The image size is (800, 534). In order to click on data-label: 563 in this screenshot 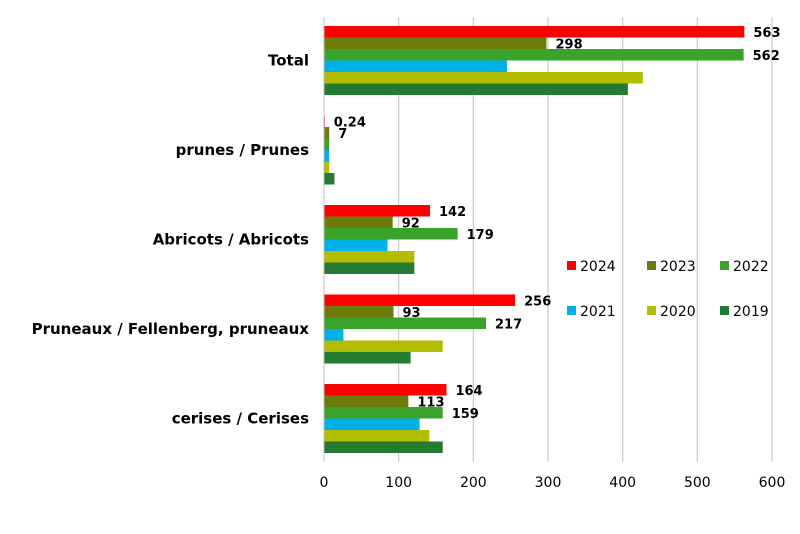, I will do `click(766, 33)`.